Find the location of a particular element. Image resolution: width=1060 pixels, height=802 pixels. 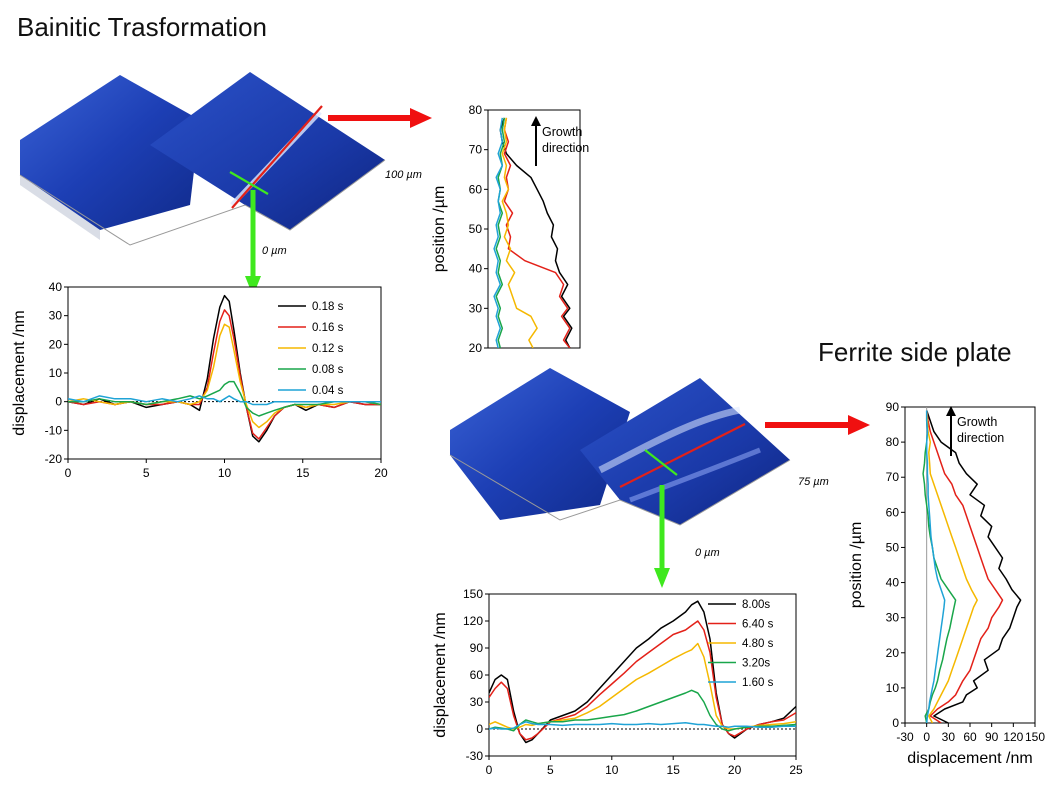

y-tick-label: 60 is located at coordinates (476, 189).